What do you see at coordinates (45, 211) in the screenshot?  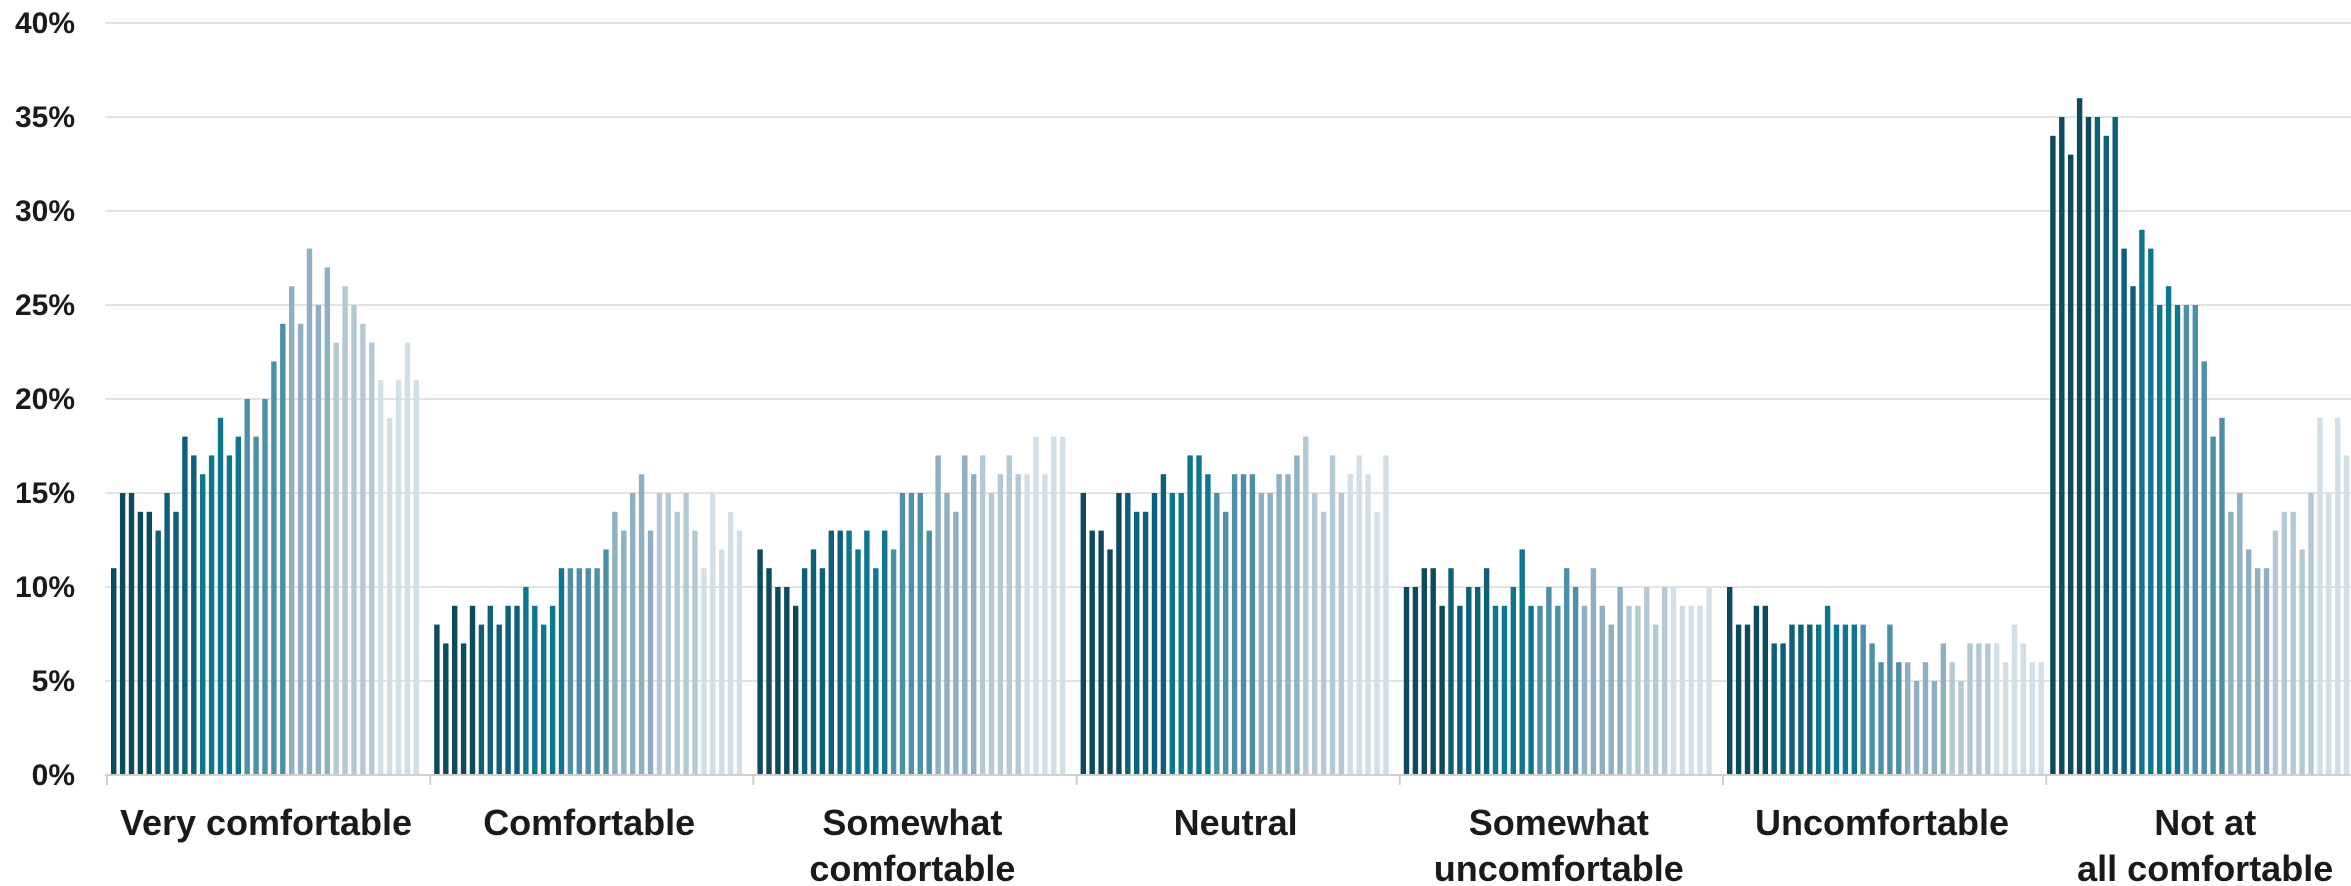 I see `y-tick-label: 30%` at bounding box center [45, 211].